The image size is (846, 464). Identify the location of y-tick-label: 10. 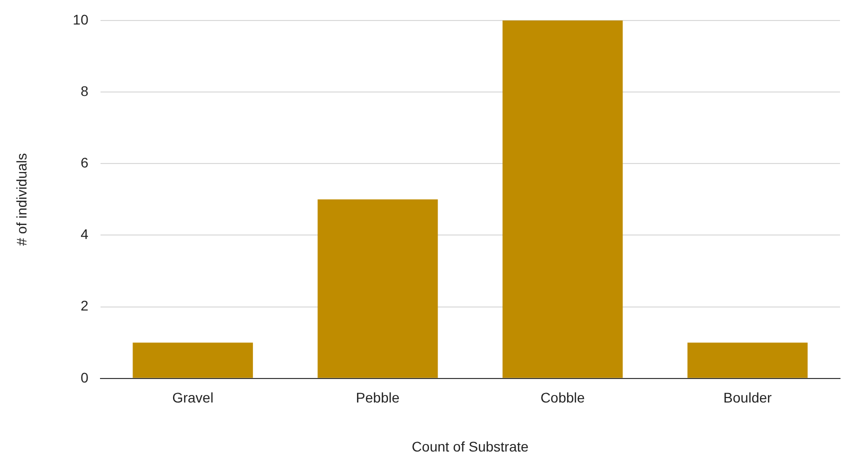
(80, 19).